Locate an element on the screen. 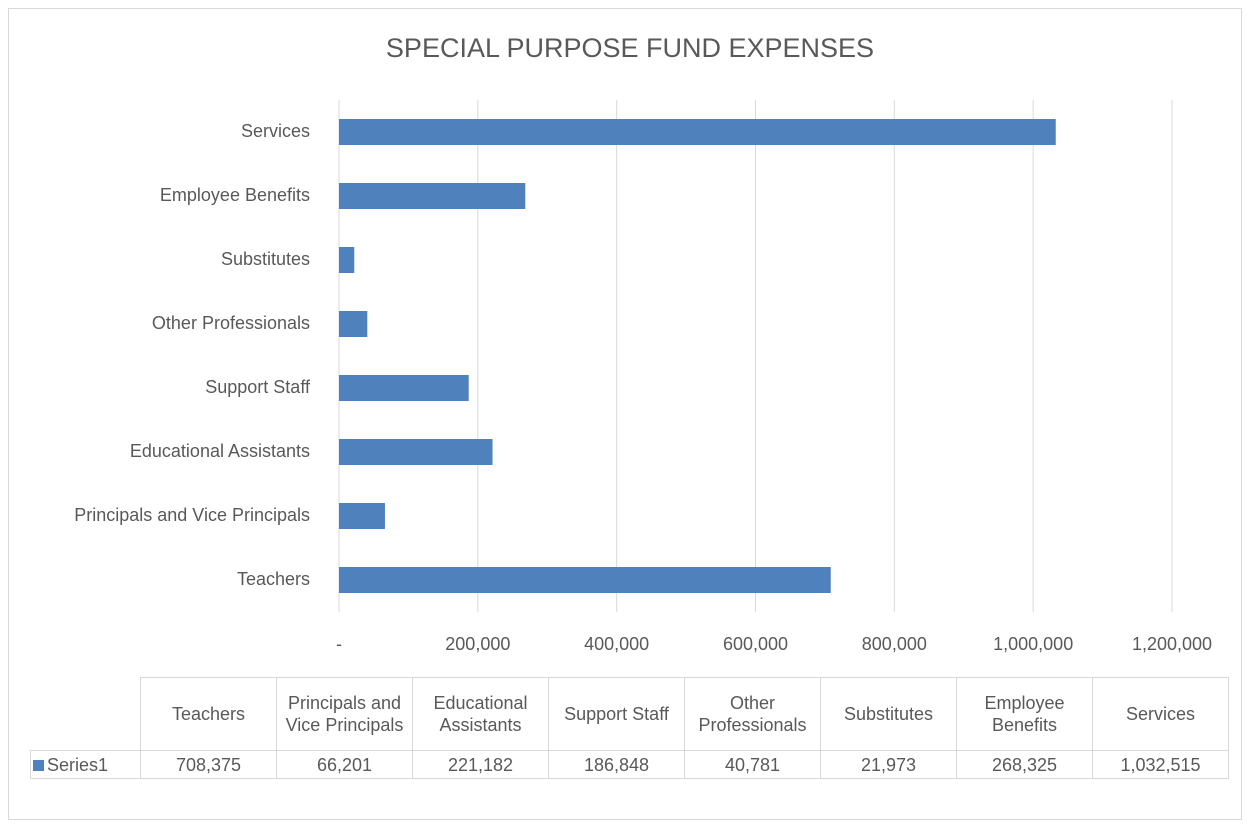 The height and width of the screenshot is (830, 1252). table-value-cell: 1,032,515 is located at coordinates (1160, 764).